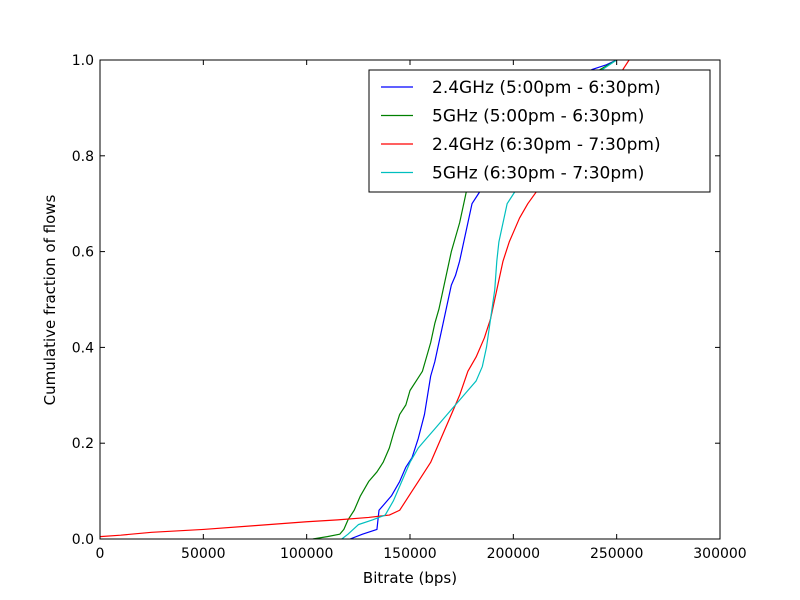 The width and height of the screenshot is (800, 600). What do you see at coordinates (513, 554) in the screenshot?
I see `x-tick-label: 200000` at bounding box center [513, 554].